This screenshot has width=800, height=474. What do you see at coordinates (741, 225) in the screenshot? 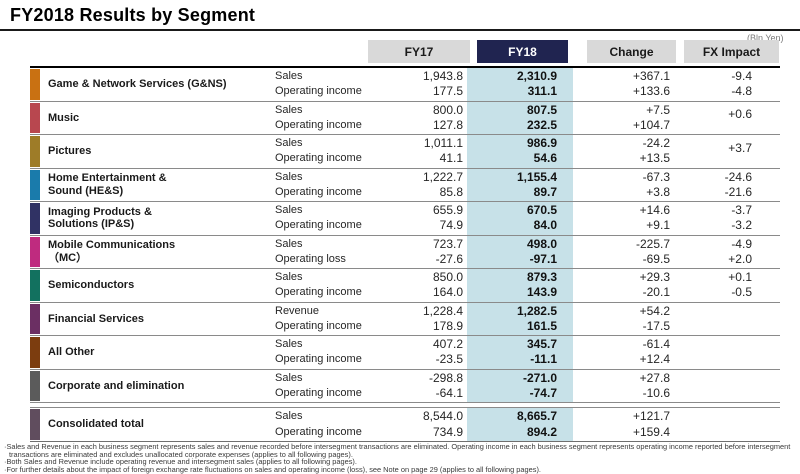
I see `fx-value-row2: -3.2` at bounding box center [741, 225].